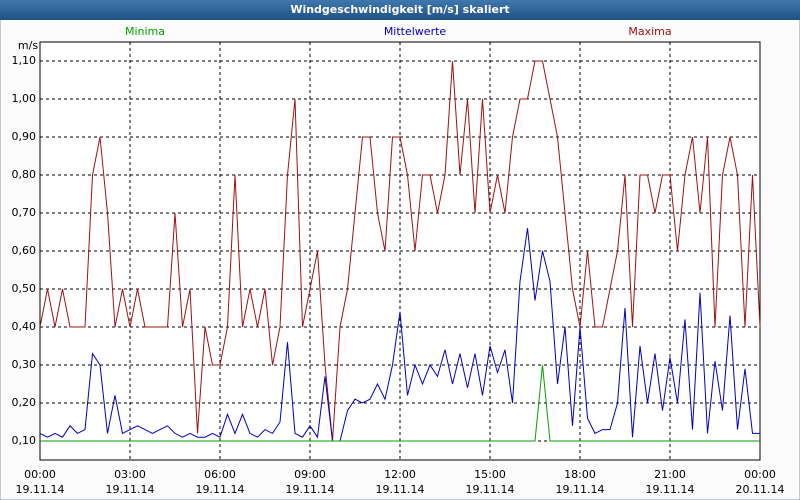 This screenshot has height=500, width=800. Describe the element at coordinates (24, 174) in the screenshot. I see `y-tick-label: 0,80` at that location.